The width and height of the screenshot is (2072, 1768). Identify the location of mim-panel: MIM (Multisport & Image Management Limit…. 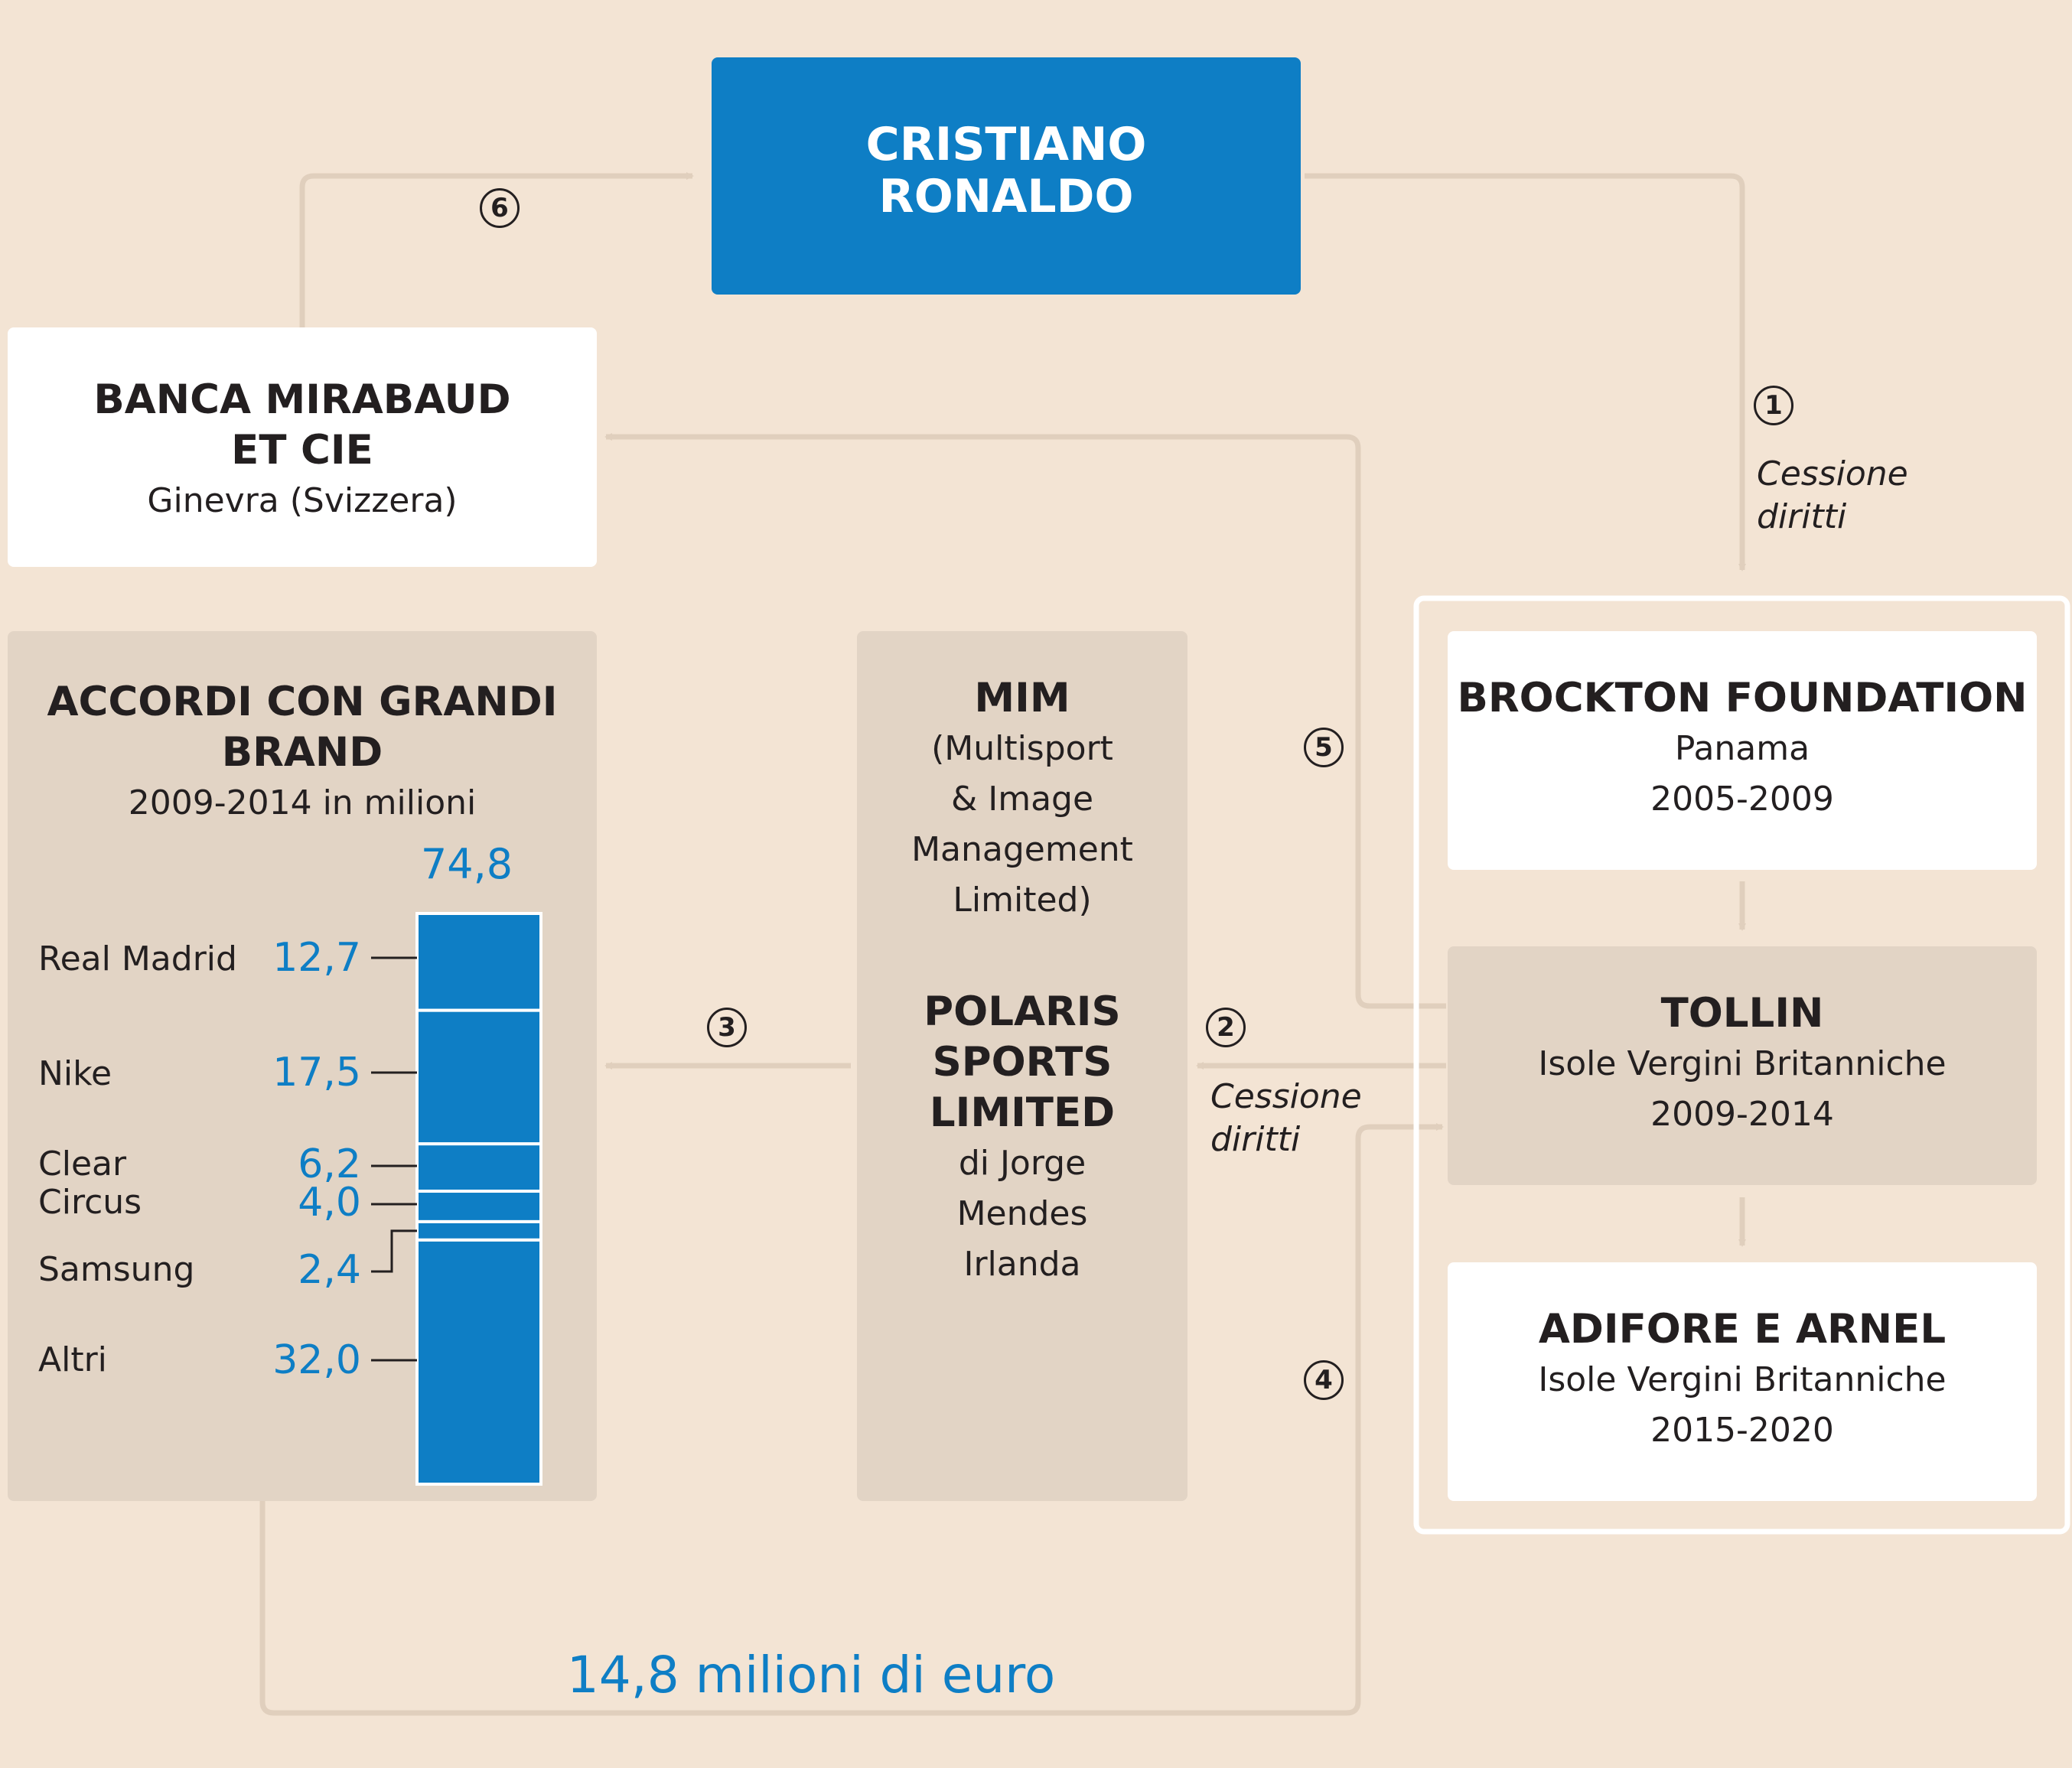
(1022, 1066).